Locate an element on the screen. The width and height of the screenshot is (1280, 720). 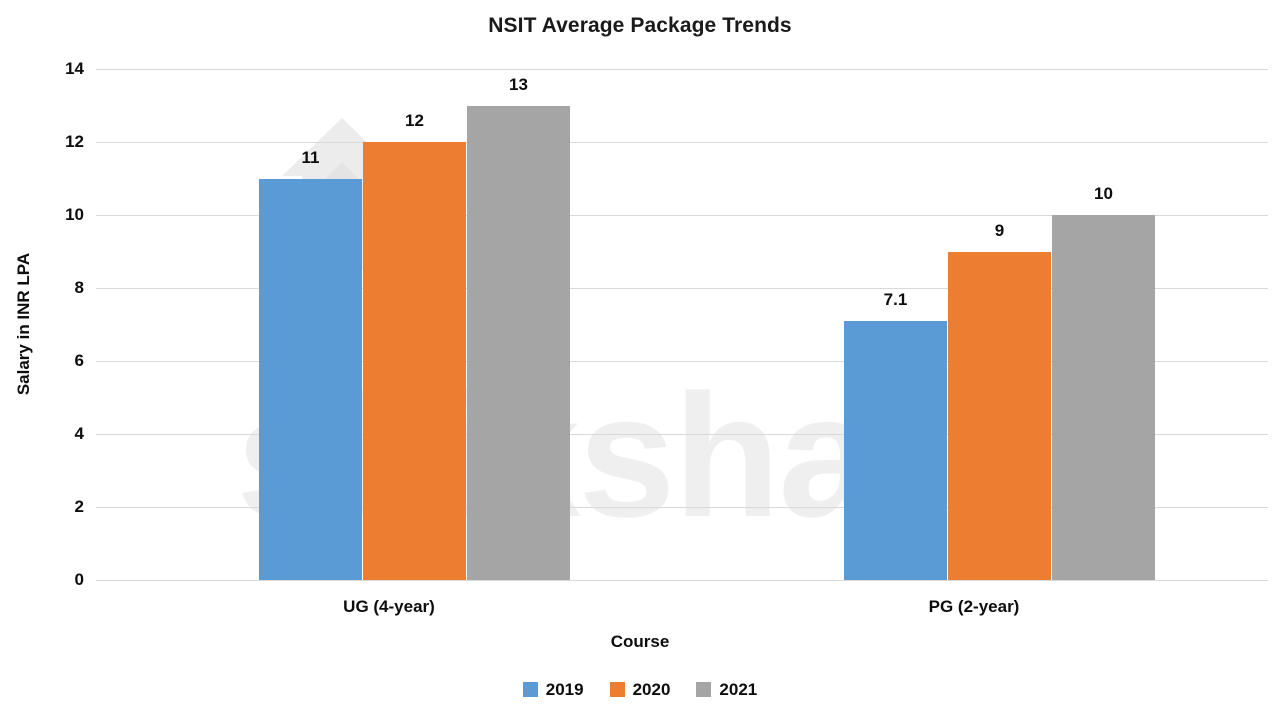
y-axis-title: Salary in INR LPA is located at coordinates (23, 324).